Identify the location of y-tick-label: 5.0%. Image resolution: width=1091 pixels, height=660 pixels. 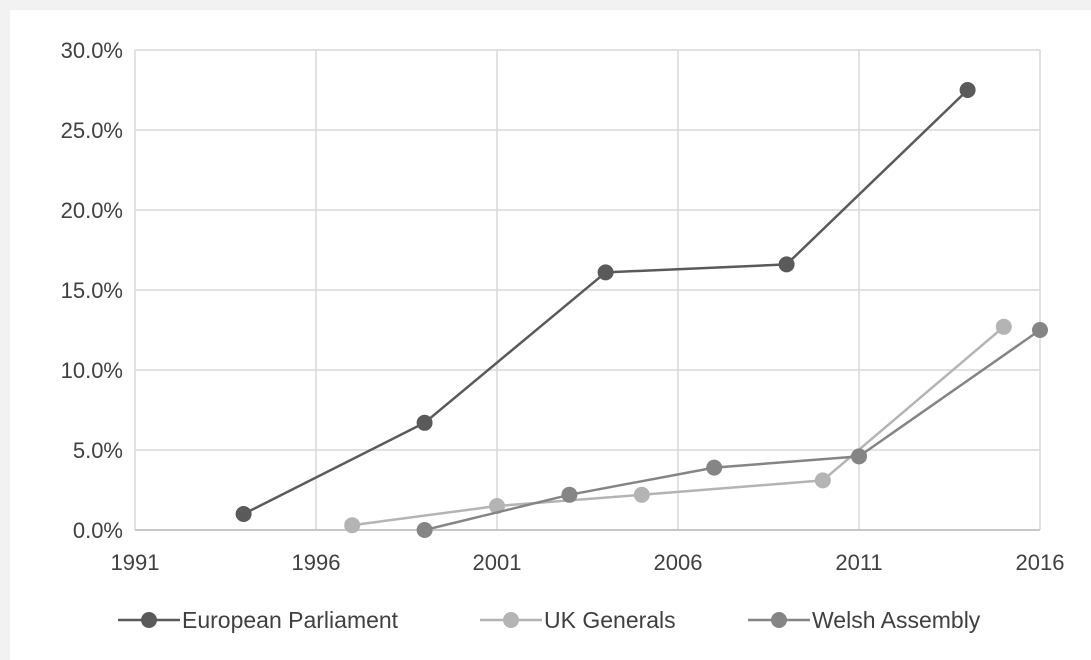
(98, 450).